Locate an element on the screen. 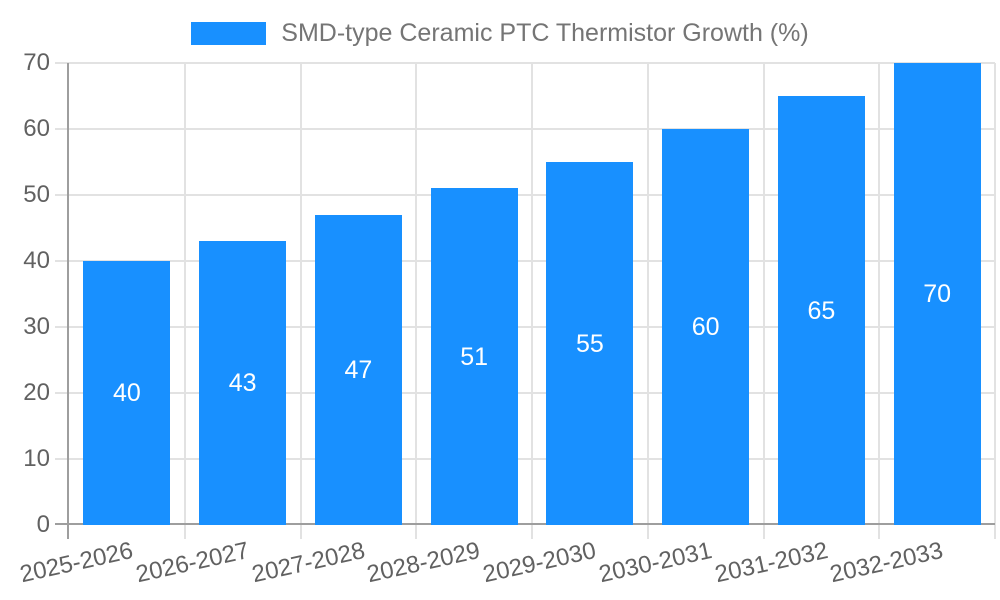  x-axis-label: 2029-2030 is located at coordinates (539, 563).